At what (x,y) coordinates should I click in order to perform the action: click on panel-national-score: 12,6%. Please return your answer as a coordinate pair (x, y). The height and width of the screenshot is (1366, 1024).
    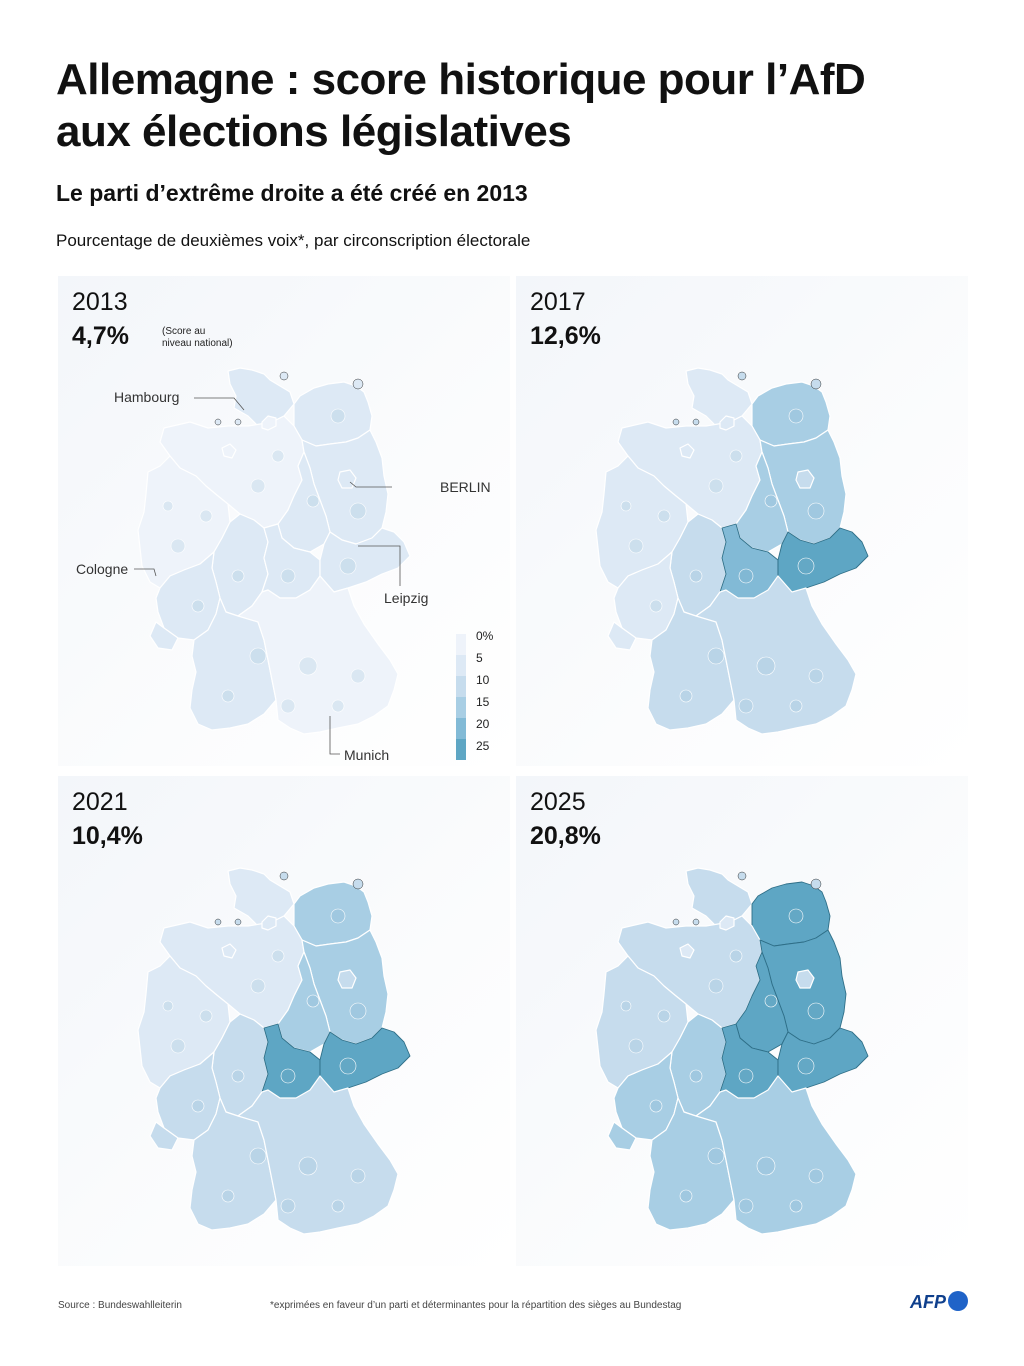
    Looking at the image, I should click on (565, 336).